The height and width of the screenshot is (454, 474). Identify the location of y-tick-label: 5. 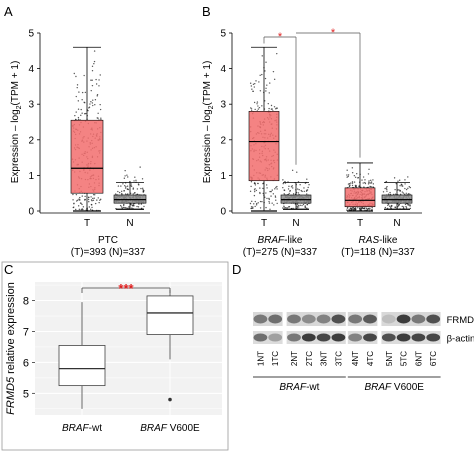
(223, 34).